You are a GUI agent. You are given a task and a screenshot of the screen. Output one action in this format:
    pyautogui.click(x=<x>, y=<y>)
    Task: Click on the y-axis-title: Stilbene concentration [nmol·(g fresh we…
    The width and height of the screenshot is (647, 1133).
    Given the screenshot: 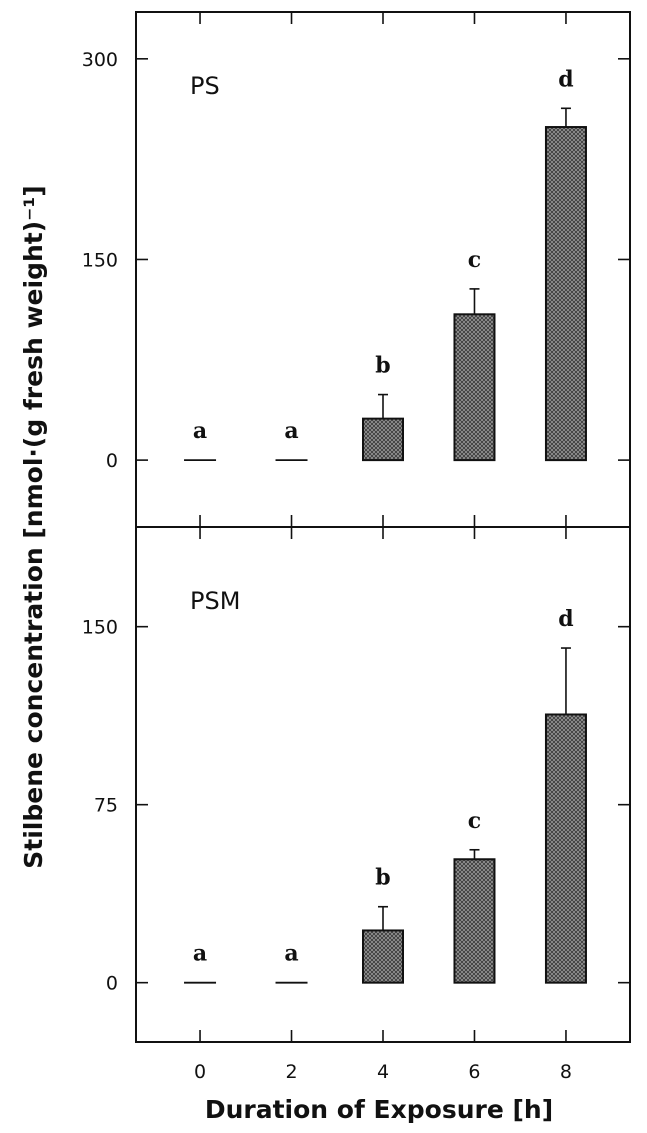 What is the action you would take?
    pyautogui.click(x=33, y=526)
    